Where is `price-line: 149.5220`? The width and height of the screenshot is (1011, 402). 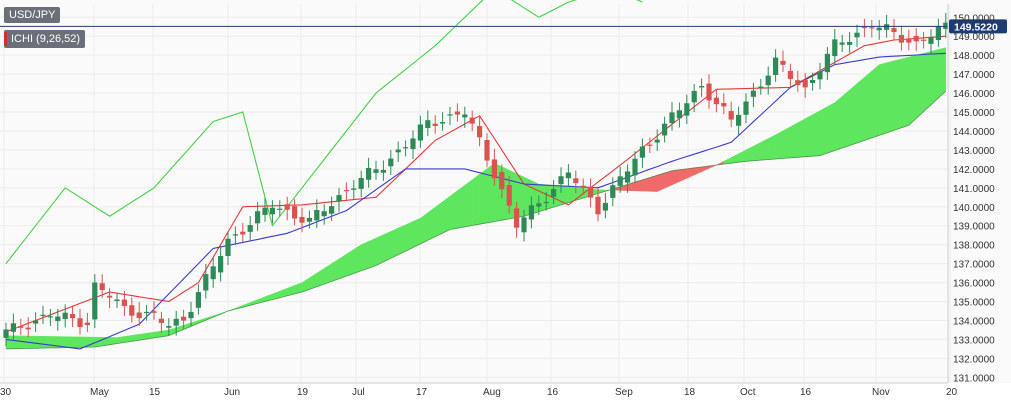
price-line: 149.5220 is located at coordinates (503, 26).